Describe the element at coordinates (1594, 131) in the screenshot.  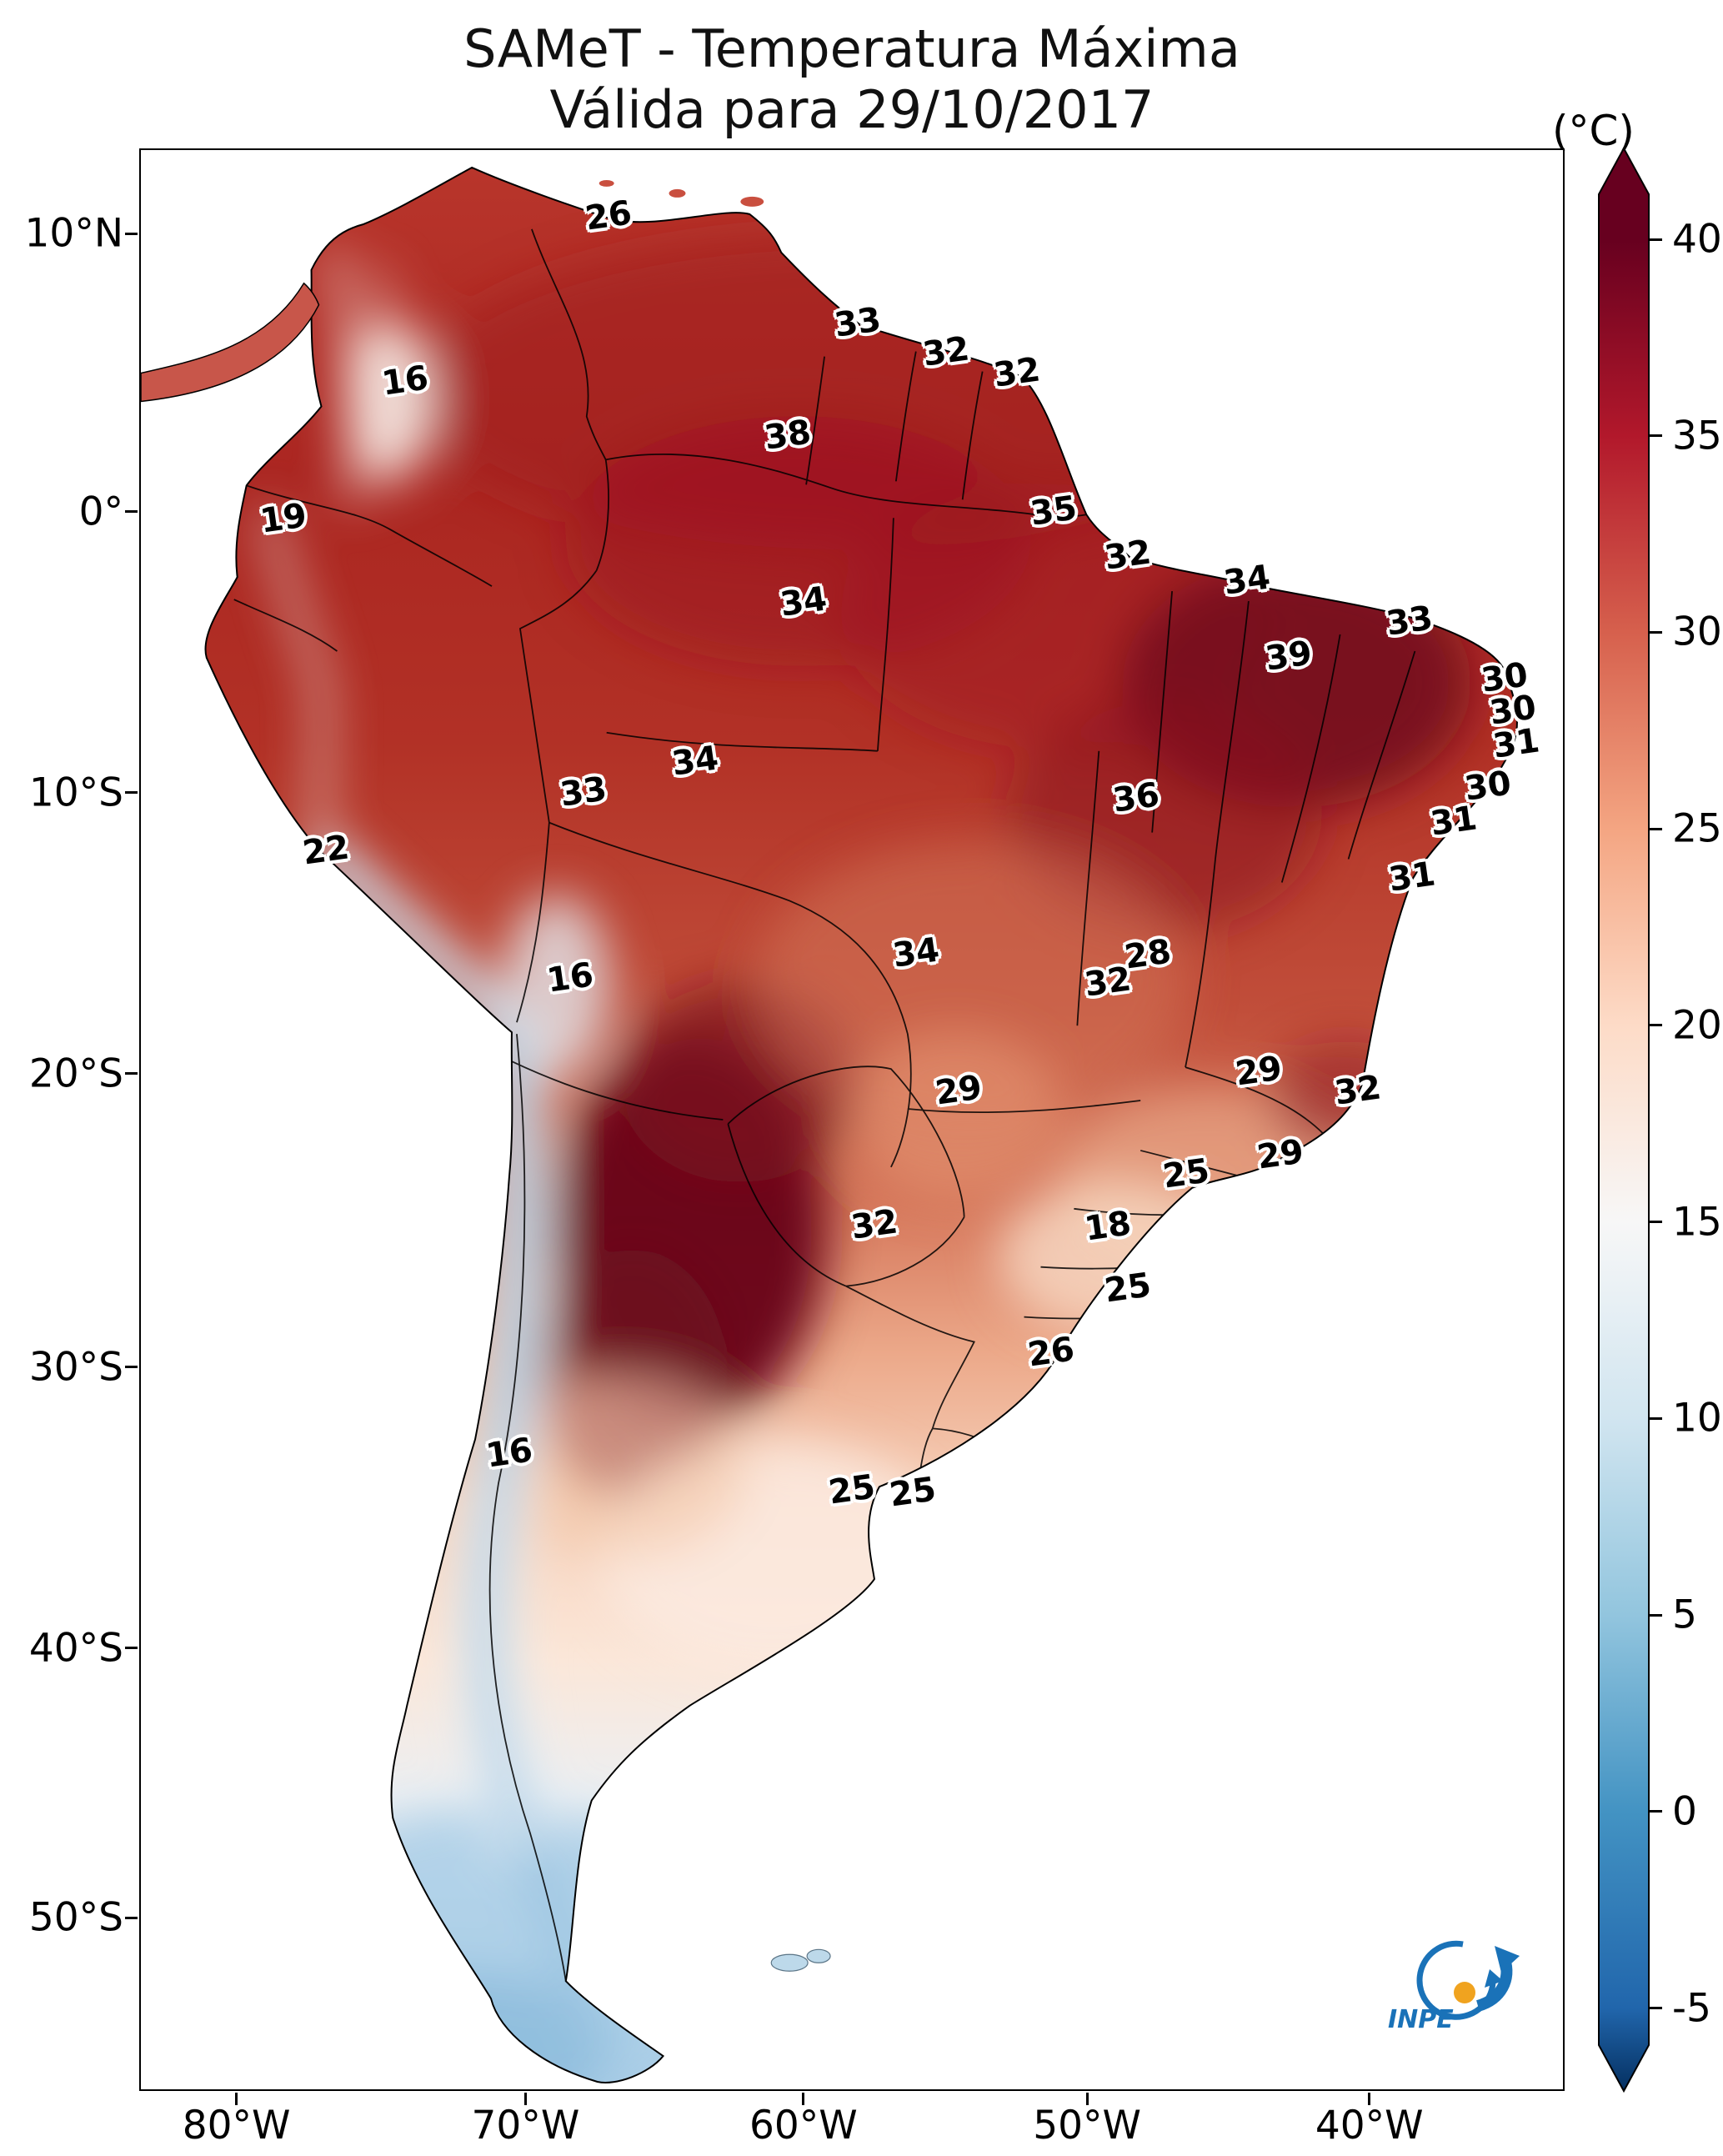
I see `colorbar-unit-label: (°C)` at that location.